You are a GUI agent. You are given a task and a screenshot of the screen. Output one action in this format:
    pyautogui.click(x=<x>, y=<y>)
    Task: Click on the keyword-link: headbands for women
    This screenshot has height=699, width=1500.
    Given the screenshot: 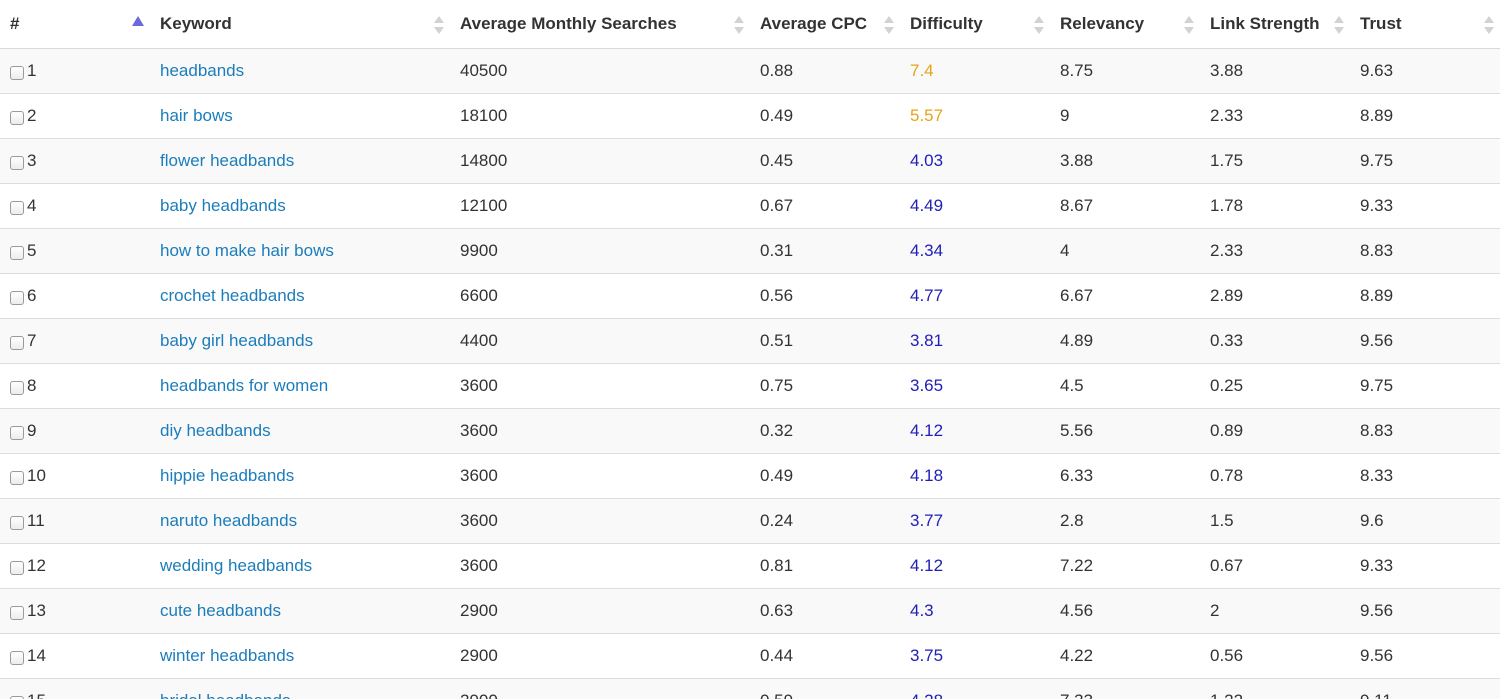 What is the action you would take?
    pyautogui.click(x=244, y=385)
    